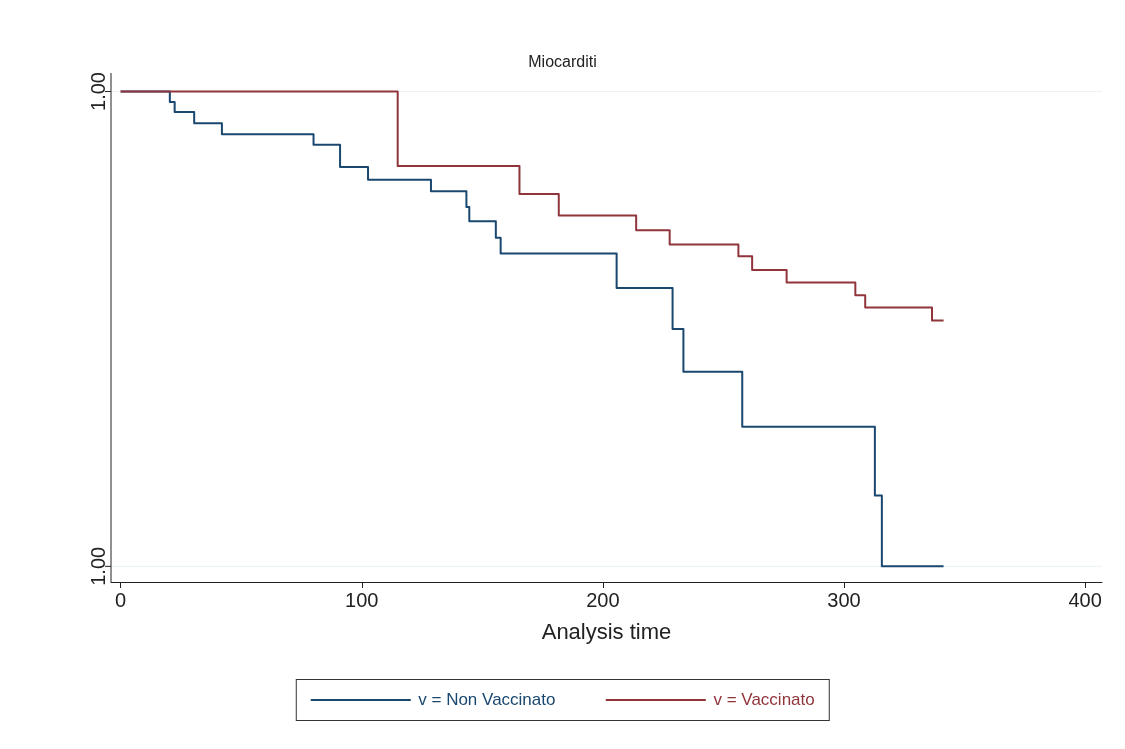  Describe the element at coordinates (121, 600) in the screenshot. I see `x-tick-label: 0` at that location.